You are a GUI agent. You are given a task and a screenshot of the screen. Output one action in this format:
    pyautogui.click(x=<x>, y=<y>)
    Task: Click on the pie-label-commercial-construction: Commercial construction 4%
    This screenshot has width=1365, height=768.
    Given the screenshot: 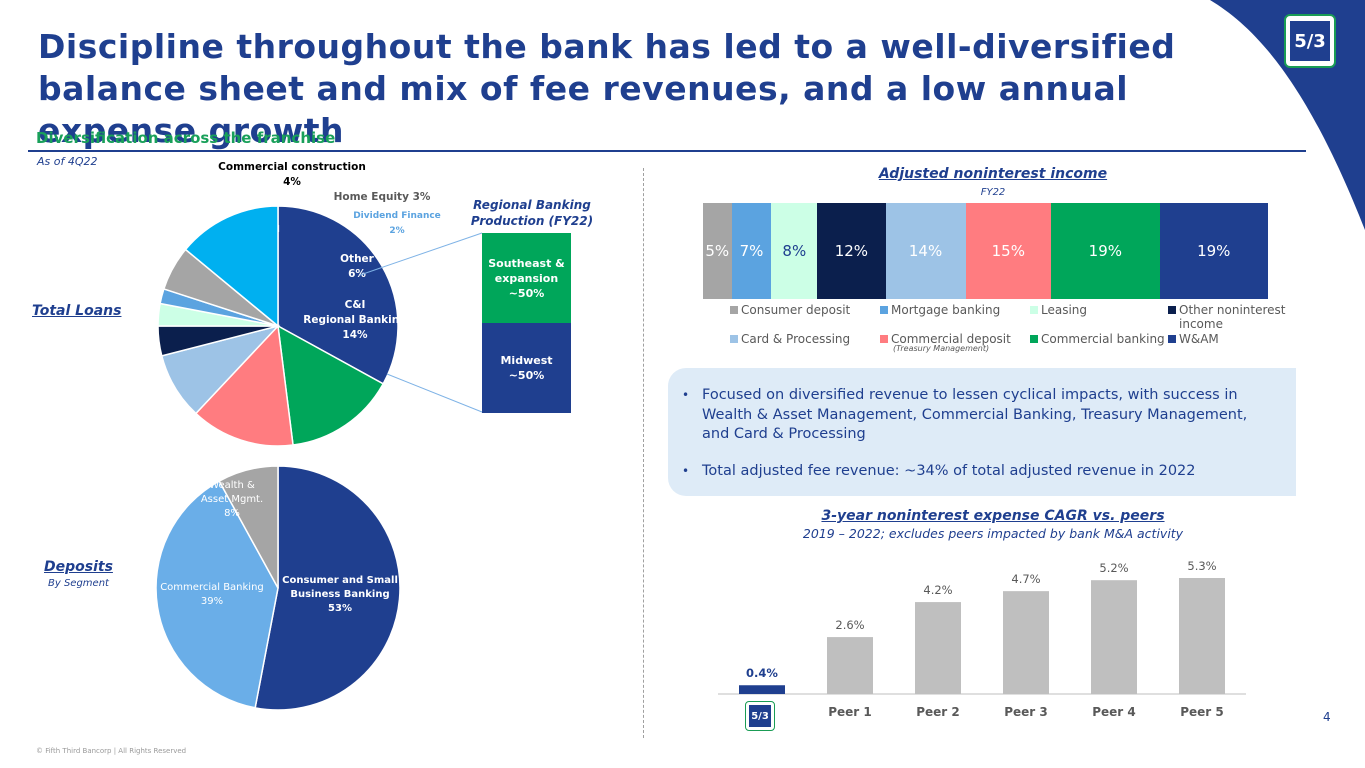 What is the action you would take?
    pyautogui.click(x=292, y=174)
    